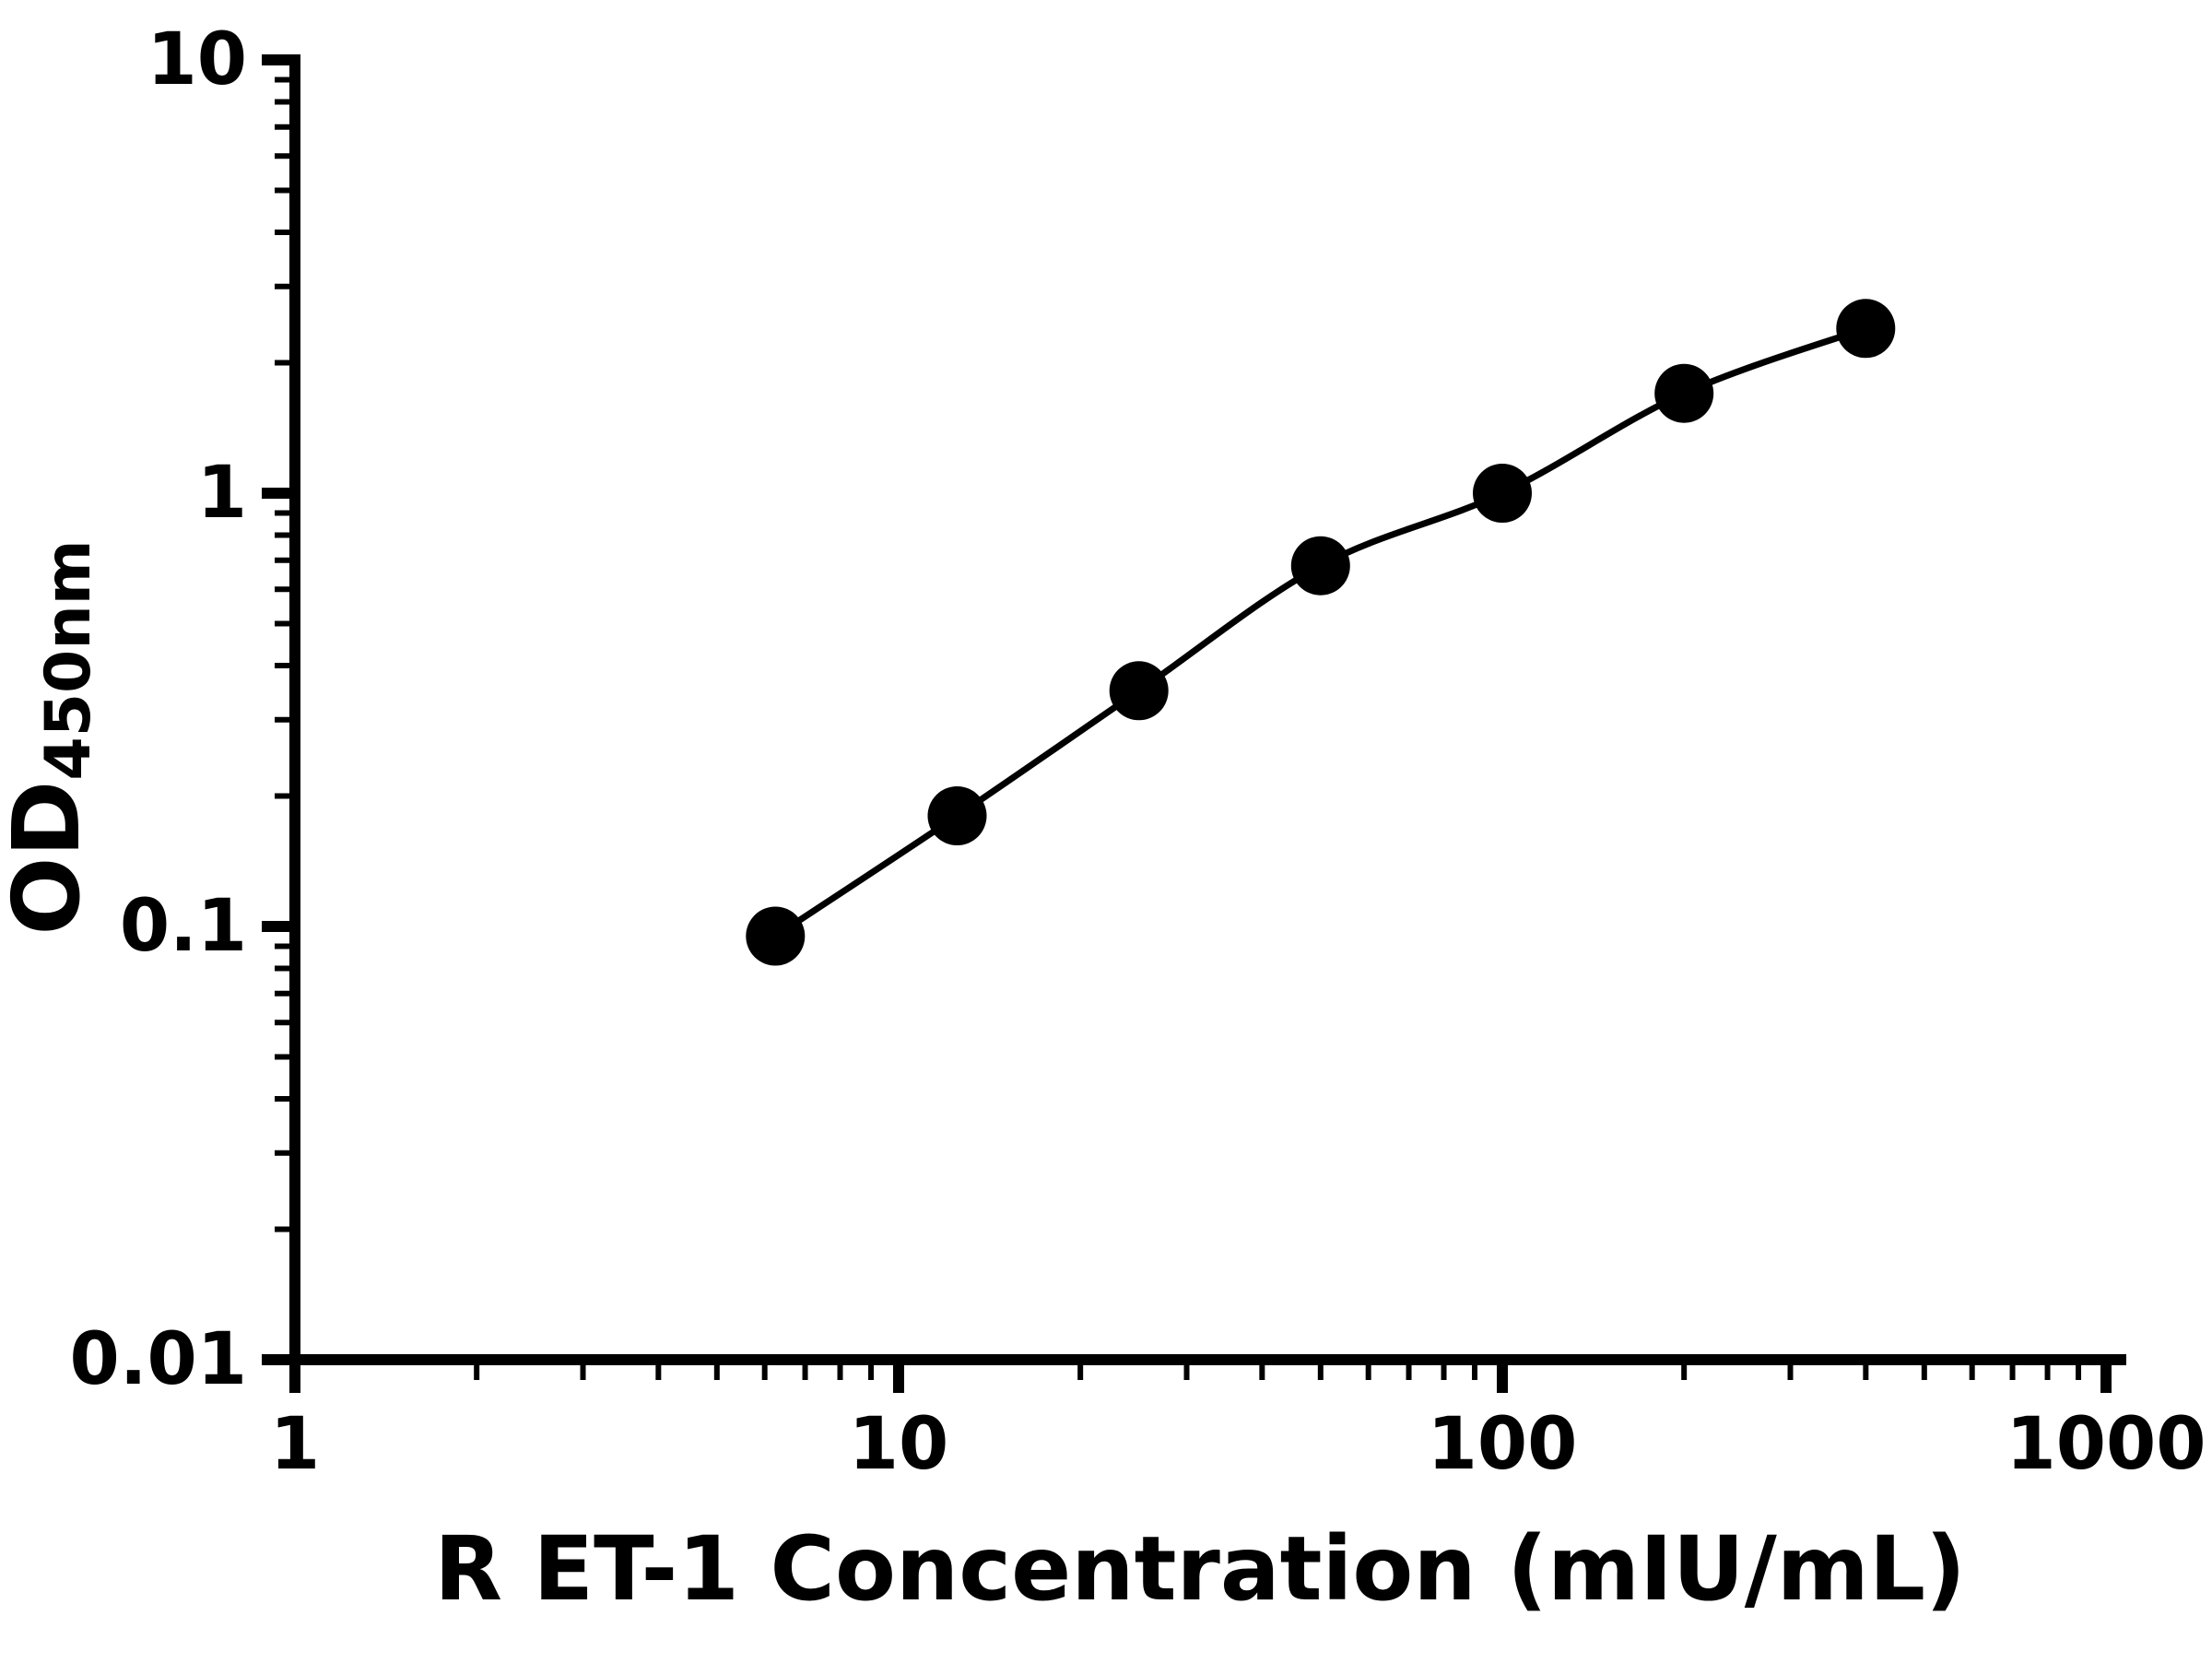  I want to click on y-tick-label: 1, so click(222, 493).